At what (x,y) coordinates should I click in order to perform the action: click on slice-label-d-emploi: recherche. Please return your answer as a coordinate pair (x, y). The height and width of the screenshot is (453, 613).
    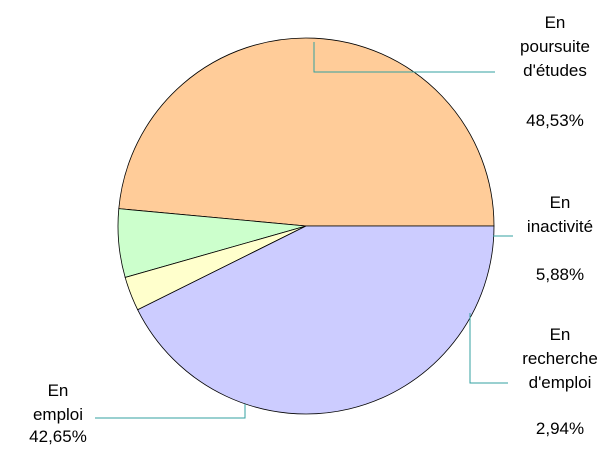
    Looking at the image, I should click on (560, 358).